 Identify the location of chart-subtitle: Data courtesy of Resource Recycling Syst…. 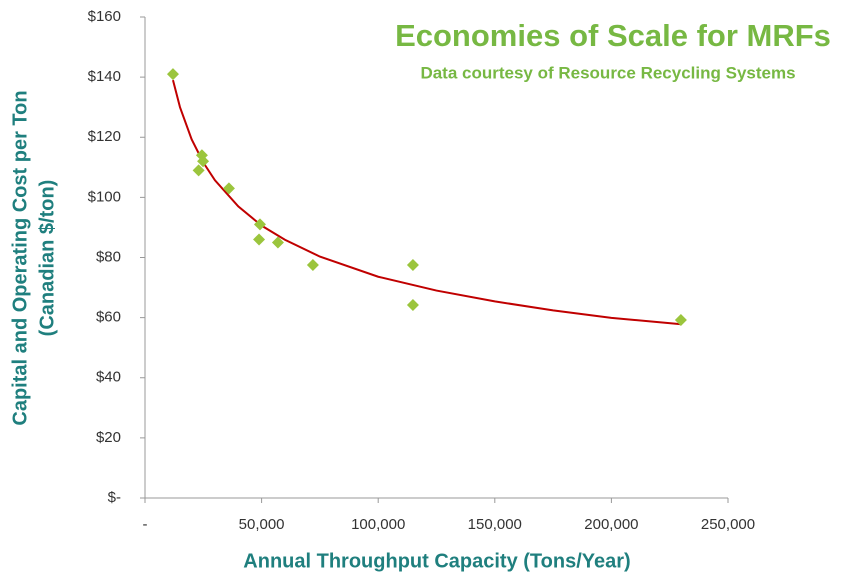
(607, 72).